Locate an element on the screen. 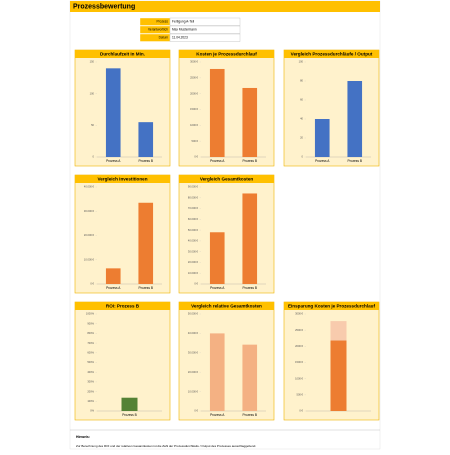 This screenshot has height=455, width=450. info-label: Datum is located at coordinates (164, 38).